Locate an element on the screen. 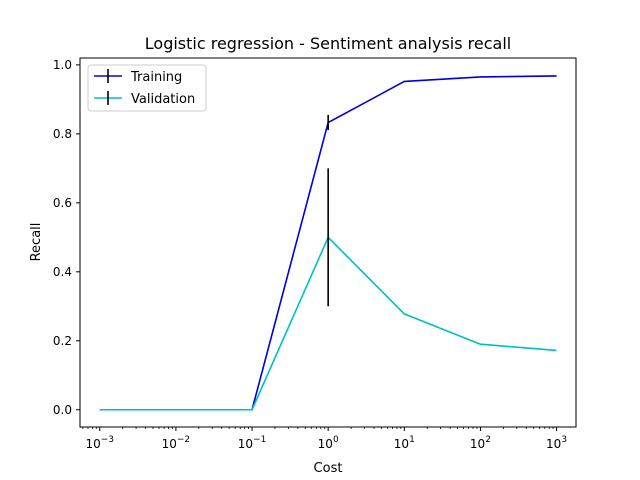  legend: Training Validation is located at coordinates (147, 88).